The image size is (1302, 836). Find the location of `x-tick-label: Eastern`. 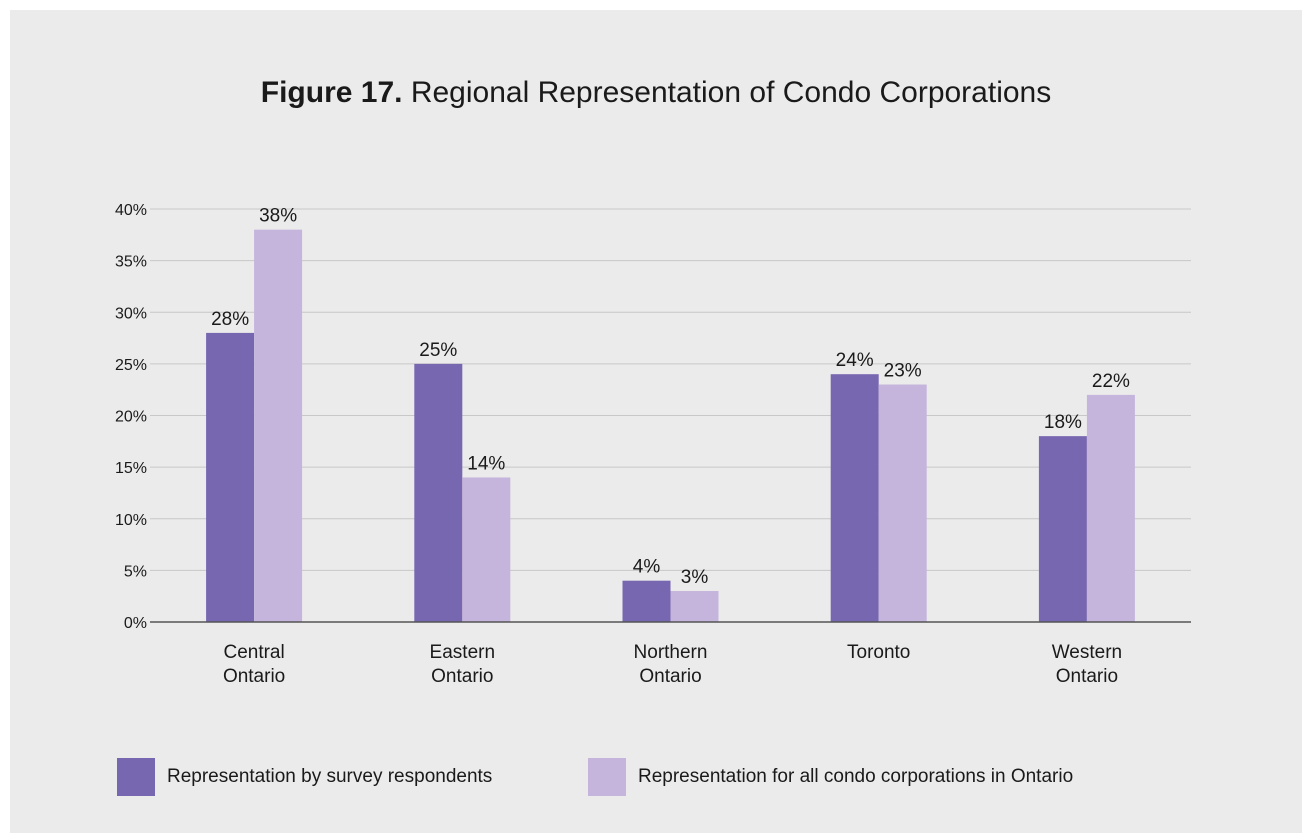

x-tick-label: Eastern is located at coordinates (462, 652).